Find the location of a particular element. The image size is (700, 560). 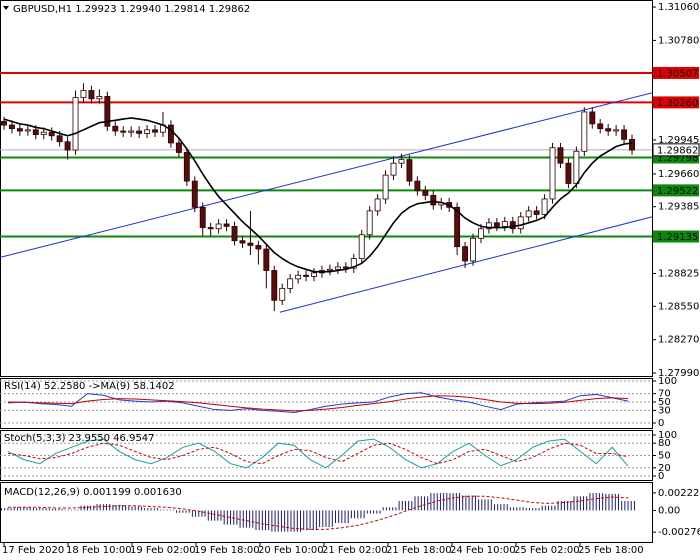

x-tick-label: 20 Feb 10:00 is located at coordinates (291, 550).